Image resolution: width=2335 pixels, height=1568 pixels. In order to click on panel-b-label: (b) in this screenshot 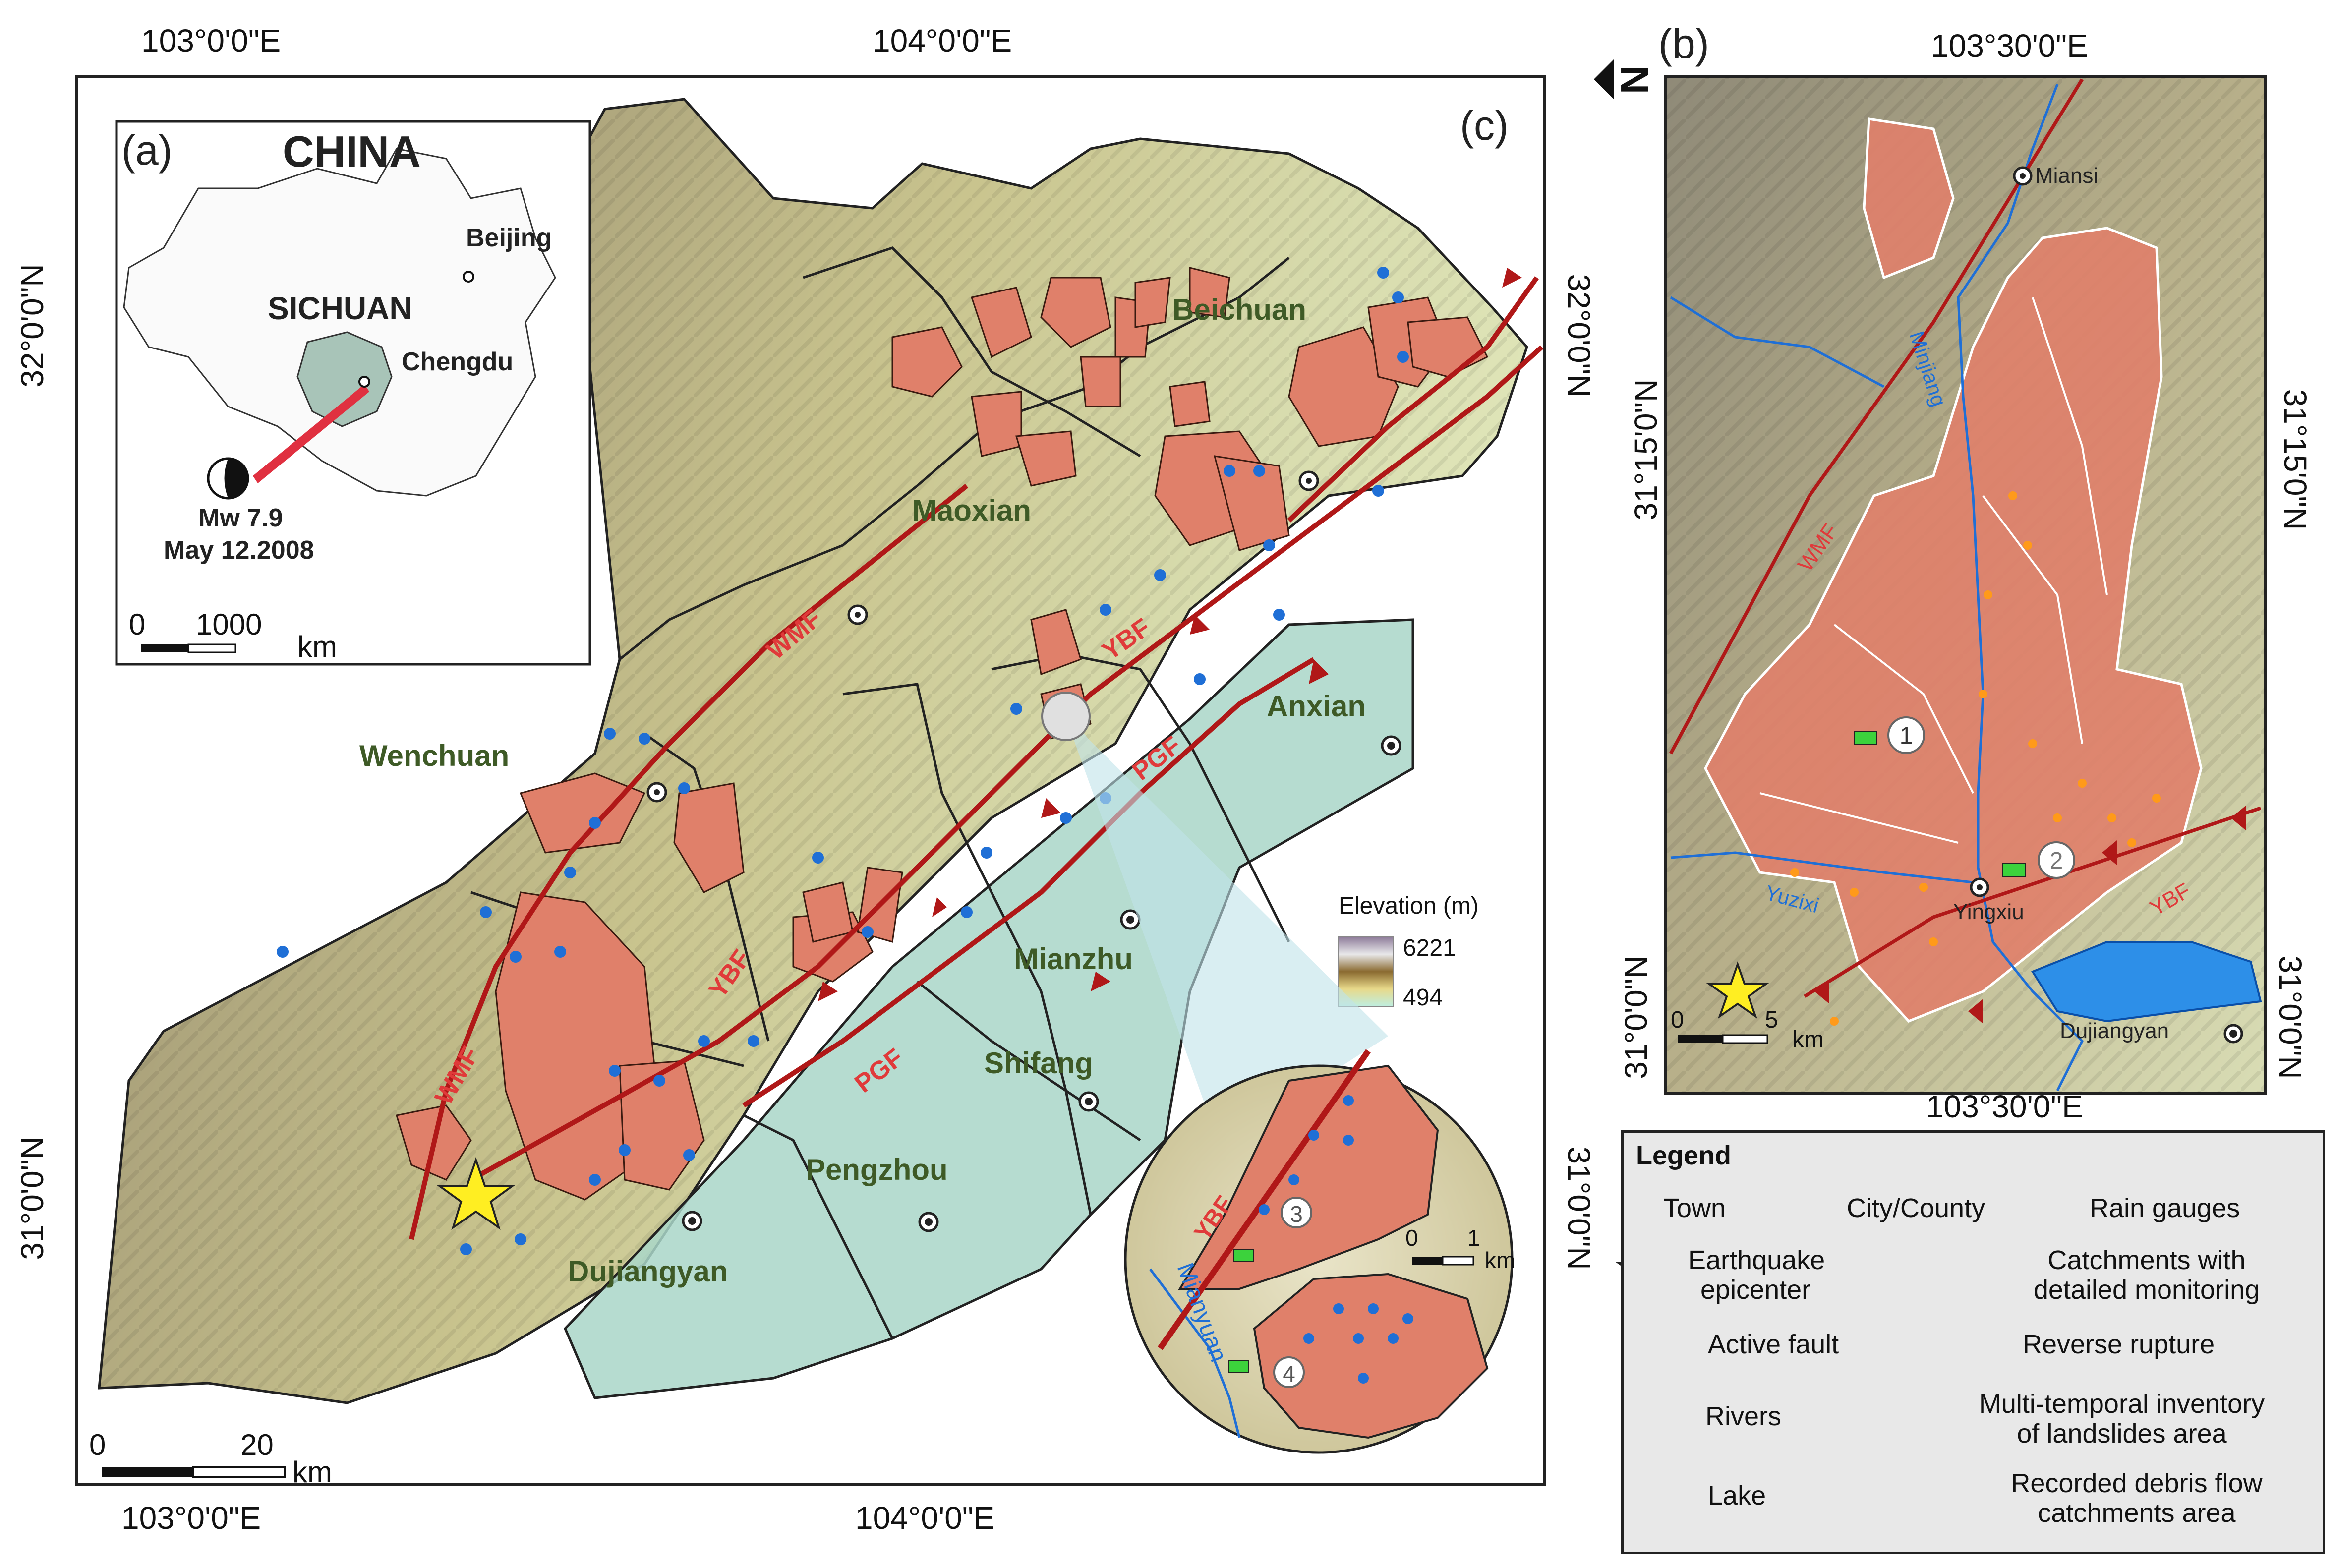, I will do `click(1684, 44)`.